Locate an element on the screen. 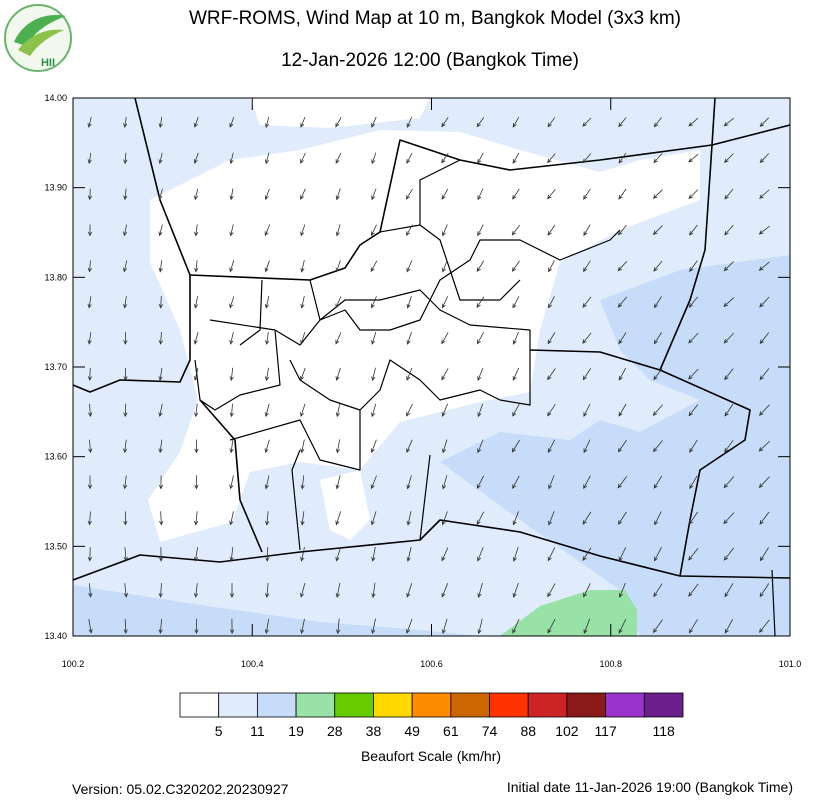  shade-white is located at coordinates (345, 505).